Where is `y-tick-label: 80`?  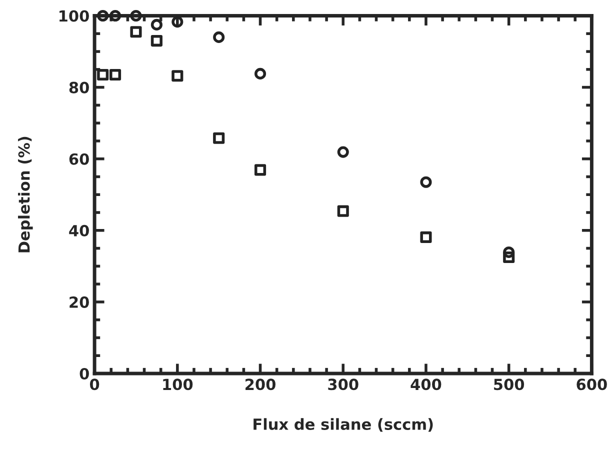
y-tick-label: 80 is located at coordinates (79, 88).